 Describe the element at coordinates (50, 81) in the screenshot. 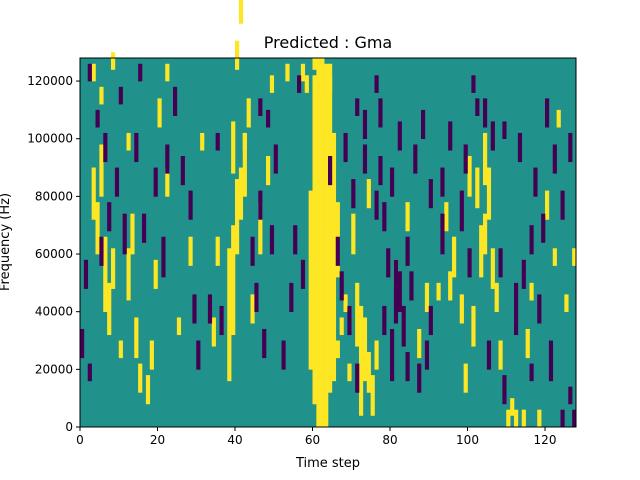

I see `y-tick-label: 120000` at that location.